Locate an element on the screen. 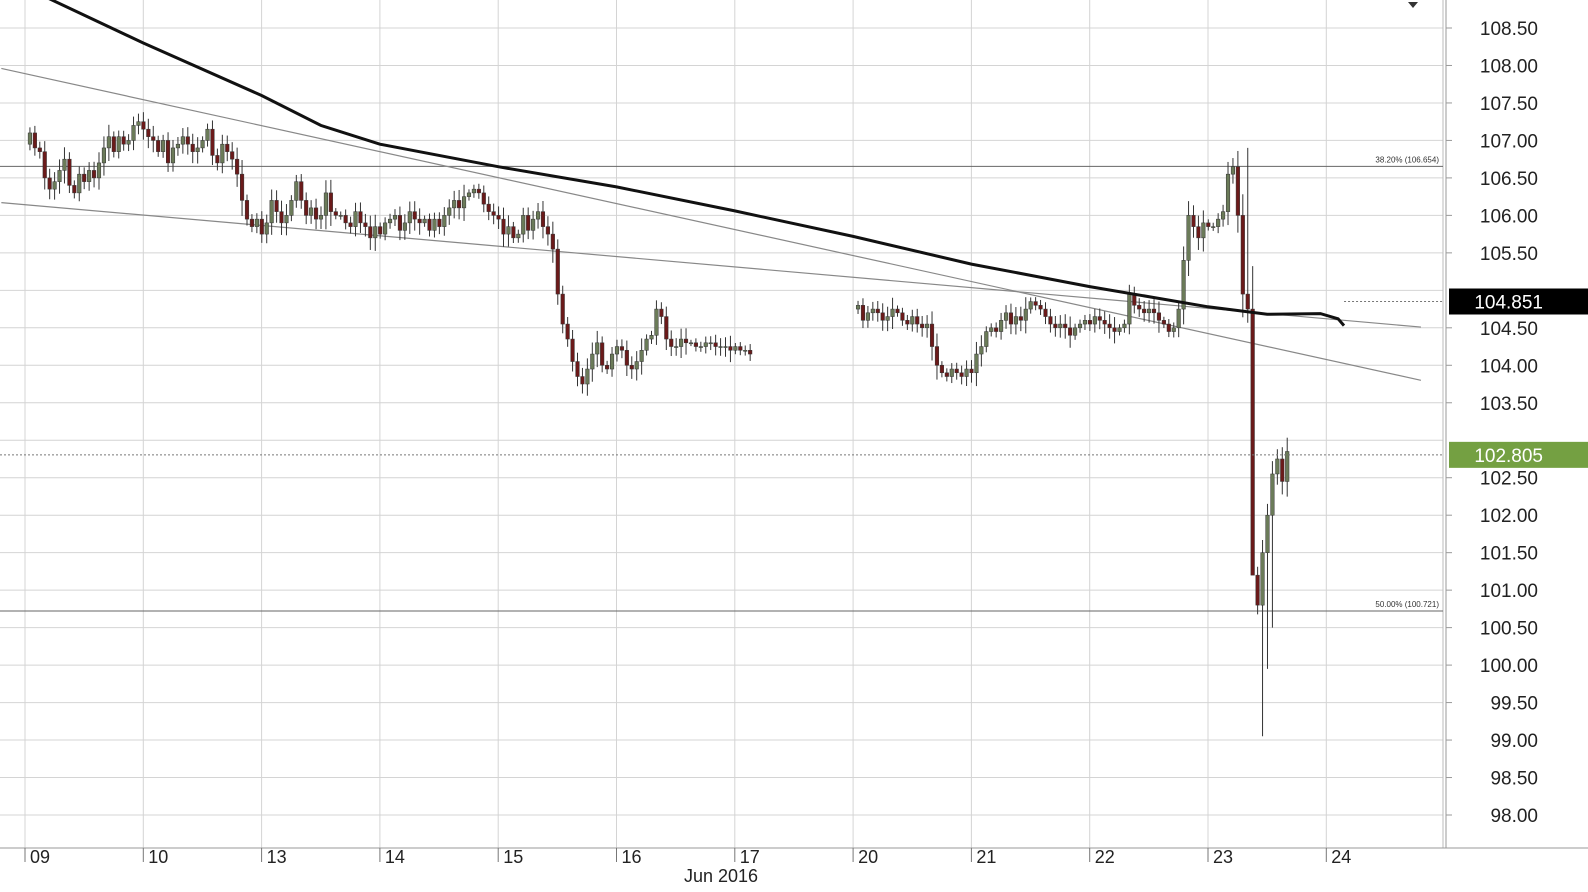 This screenshot has height=892, width=1588. x-axis-month-label: Jun 2016 is located at coordinates (721, 876).